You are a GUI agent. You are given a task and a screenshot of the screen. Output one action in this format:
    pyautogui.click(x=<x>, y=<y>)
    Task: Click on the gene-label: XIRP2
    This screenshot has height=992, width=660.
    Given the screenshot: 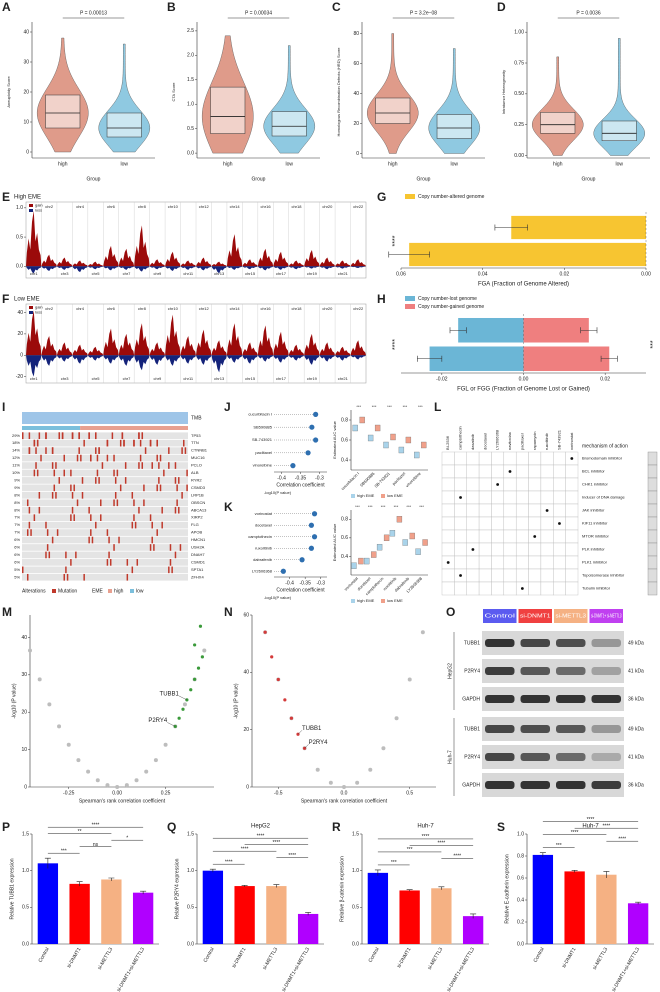 What is the action you would take?
    pyautogui.click(x=197, y=517)
    